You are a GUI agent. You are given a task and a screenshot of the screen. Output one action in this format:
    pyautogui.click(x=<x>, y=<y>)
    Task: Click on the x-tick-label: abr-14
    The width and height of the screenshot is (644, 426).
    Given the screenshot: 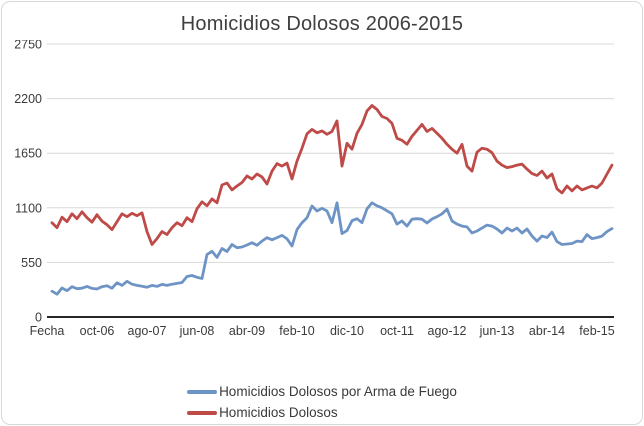 What is the action you would take?
    pyautogui.click(x=547, y=331)
    